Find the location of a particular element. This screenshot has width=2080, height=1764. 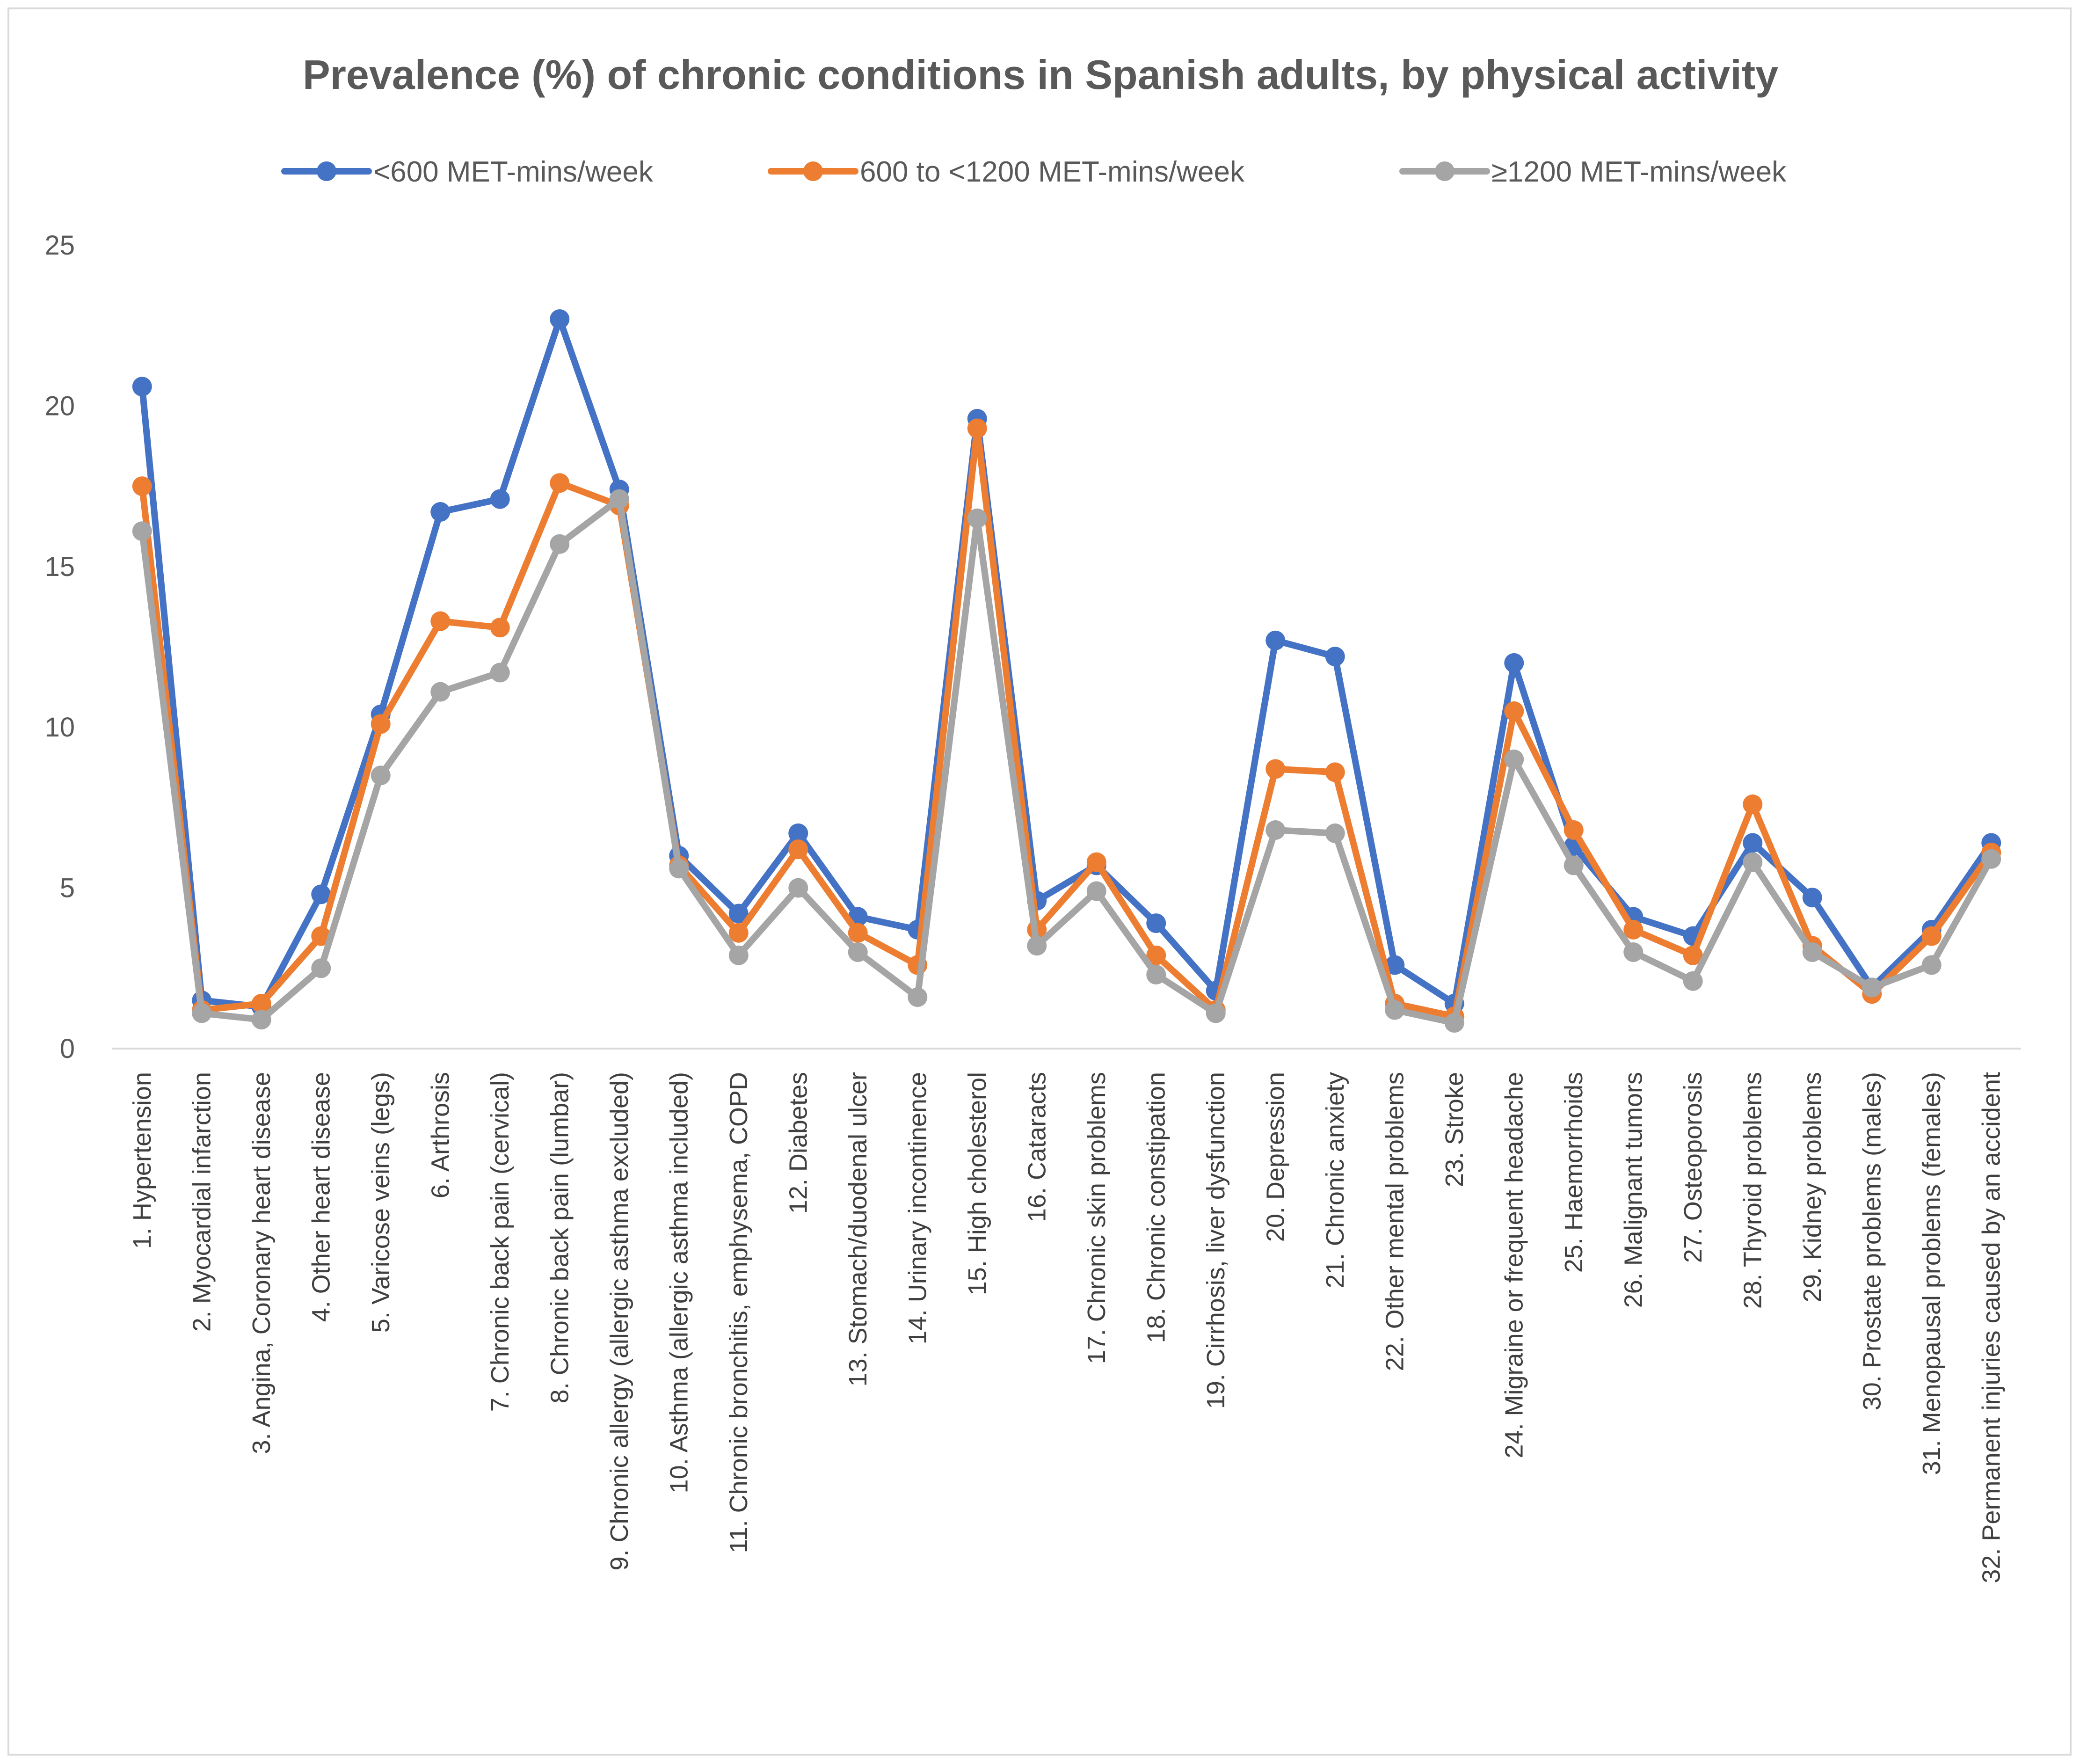

y-axis: 0 5 10 15 20 25 is located at coordinates (59, 647).